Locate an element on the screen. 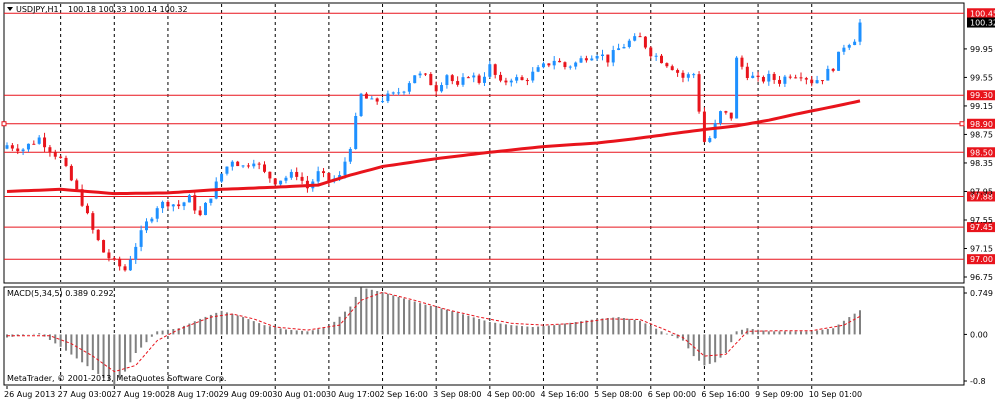 The height and width of the screenshot is (400, 1000). level-price-label: 99.30 is located at coordinates (981, 95).